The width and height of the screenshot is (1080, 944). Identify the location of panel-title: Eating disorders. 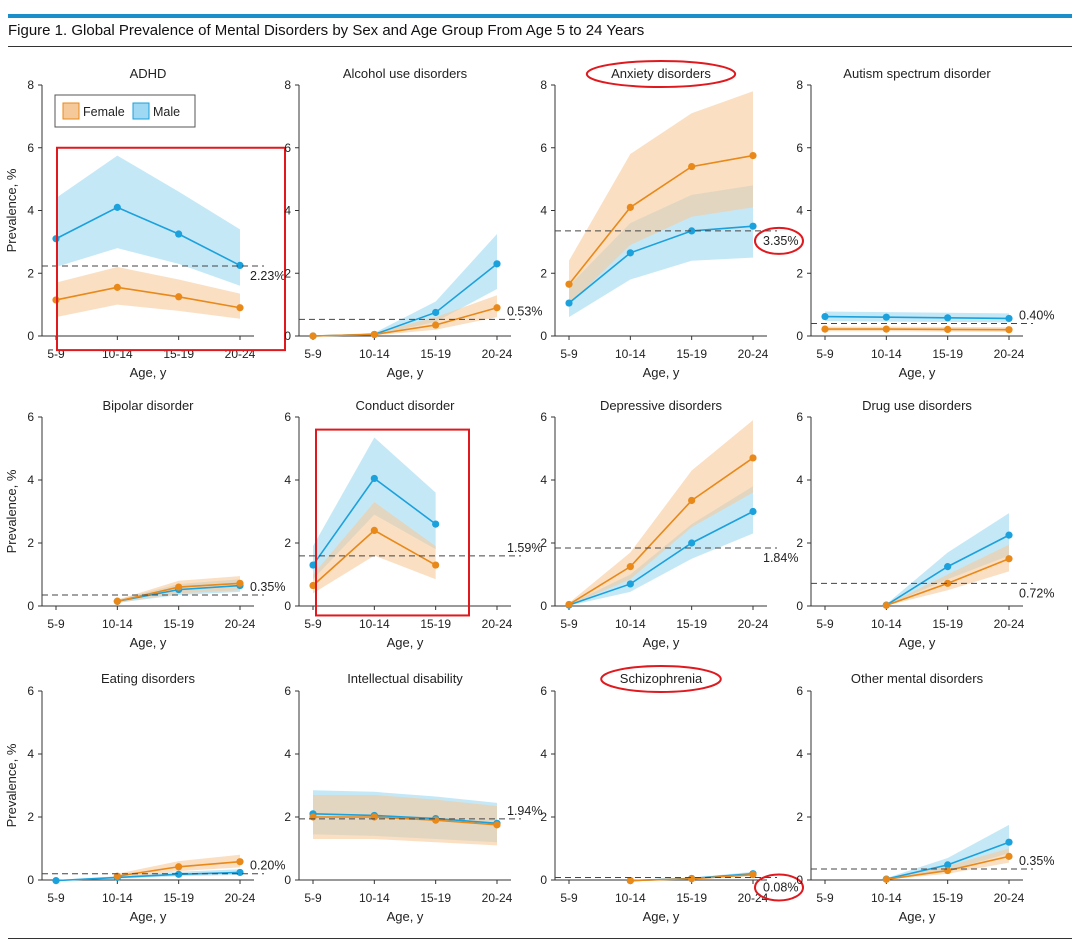
(148, 678).